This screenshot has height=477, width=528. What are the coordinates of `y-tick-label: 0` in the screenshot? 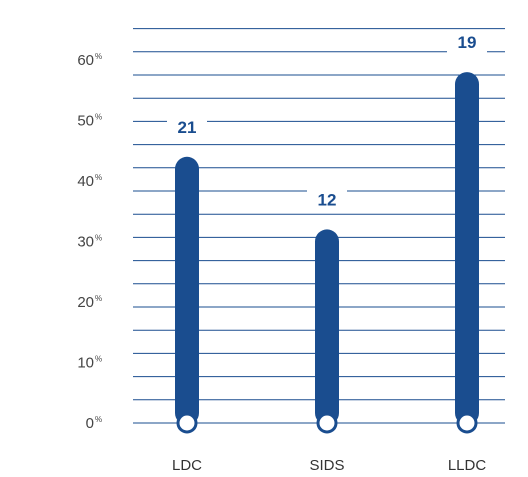 It's located at (90, 423).